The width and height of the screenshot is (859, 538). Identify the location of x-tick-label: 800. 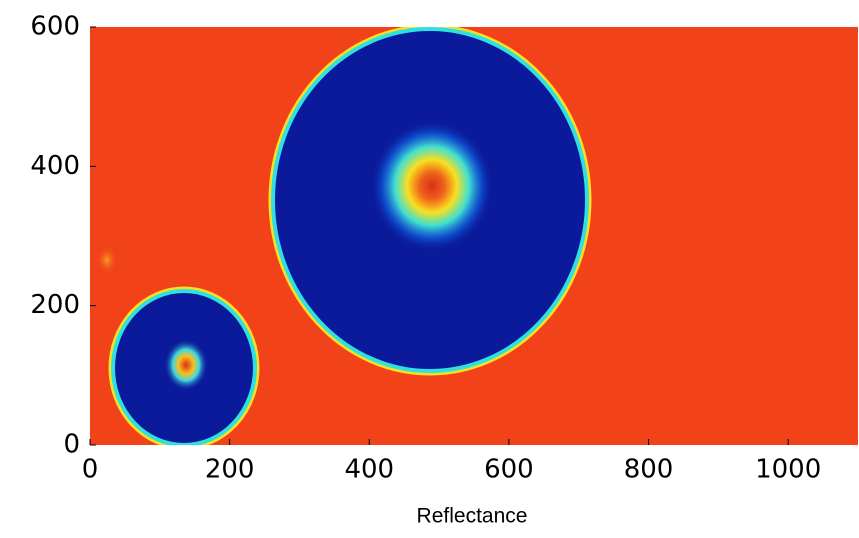
(649, 470).